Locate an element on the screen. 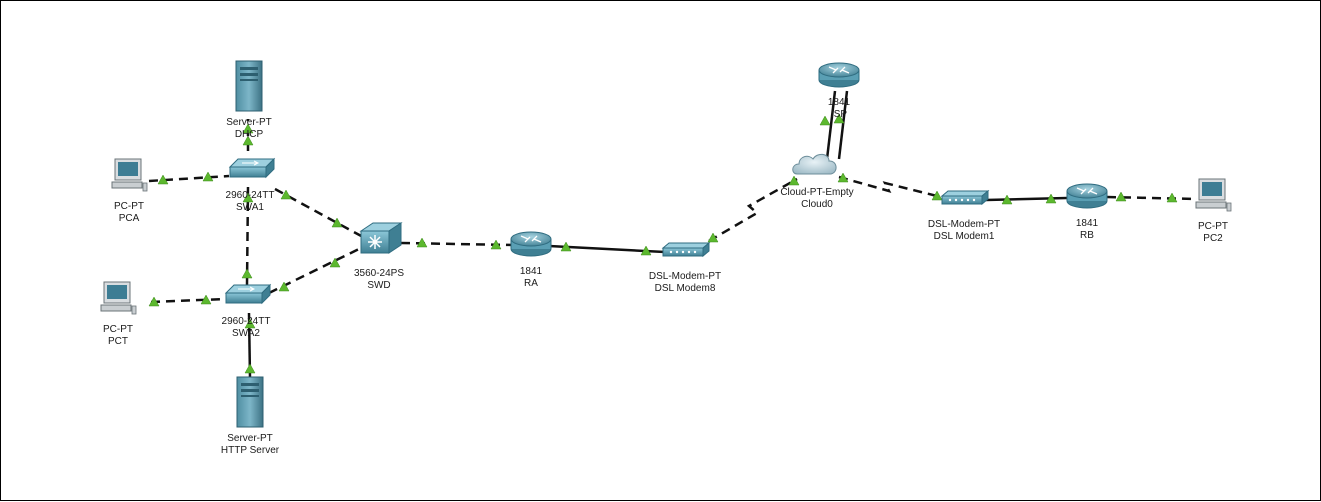 The width and height of the screenshot is (1321, 502). device-name-label: HTTP Server is located at coordinates (250, 450).